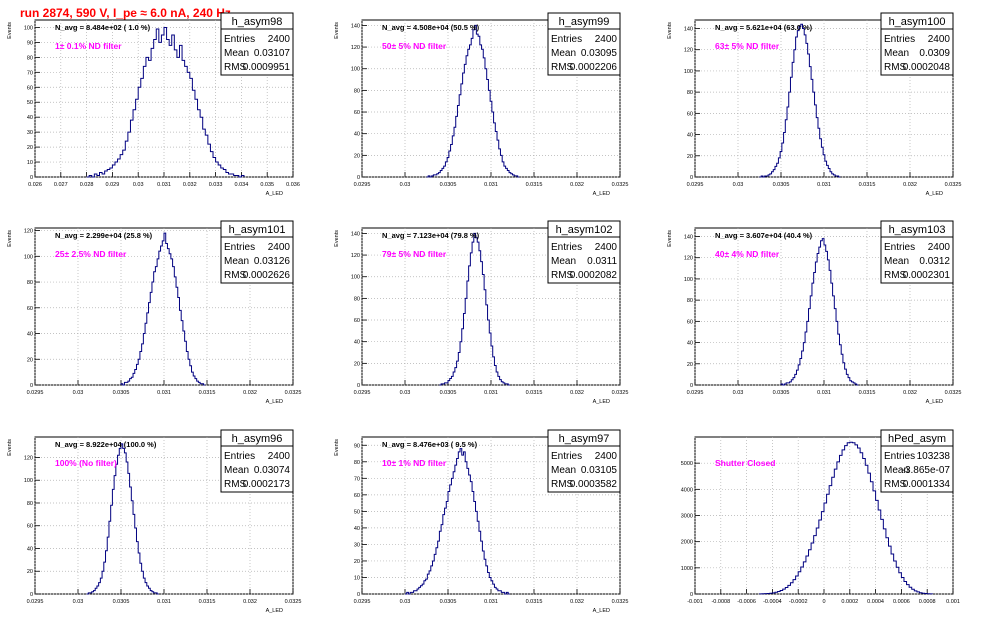 The image size is (996, 622). I want to click on n-avg-annotation: N_avg = 4.508e+04 (50.5 %), so click(431, 27).